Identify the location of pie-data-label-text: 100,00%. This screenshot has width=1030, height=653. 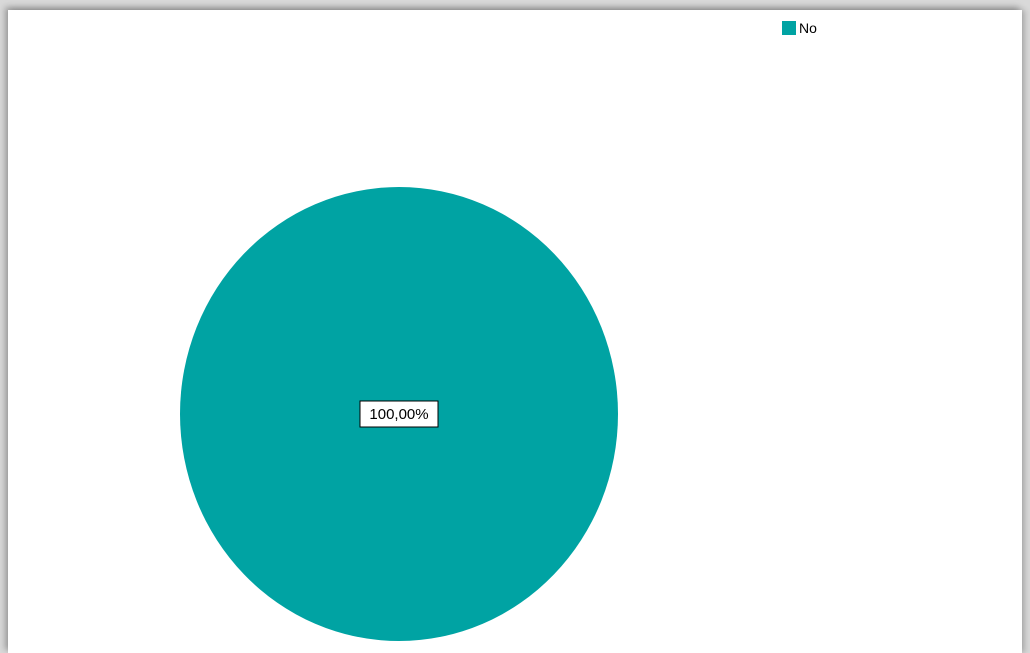
(398, 414).